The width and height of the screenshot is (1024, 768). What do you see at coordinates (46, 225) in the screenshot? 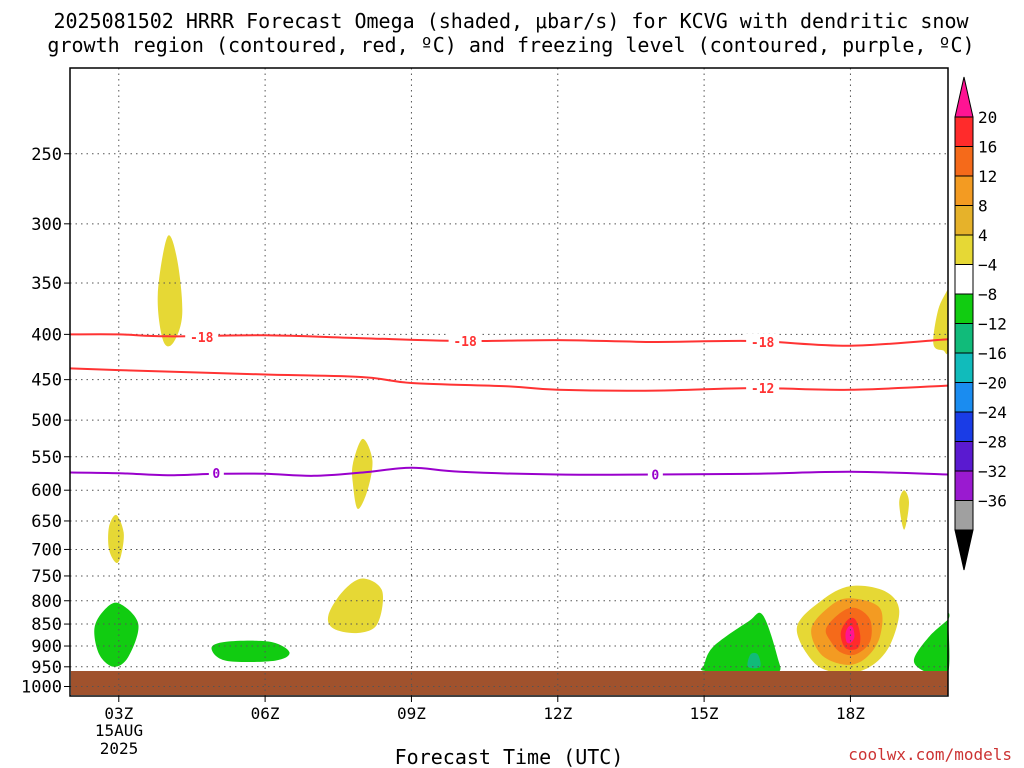
I see `y-tick-label: 300` at bounding box center [46, 225].